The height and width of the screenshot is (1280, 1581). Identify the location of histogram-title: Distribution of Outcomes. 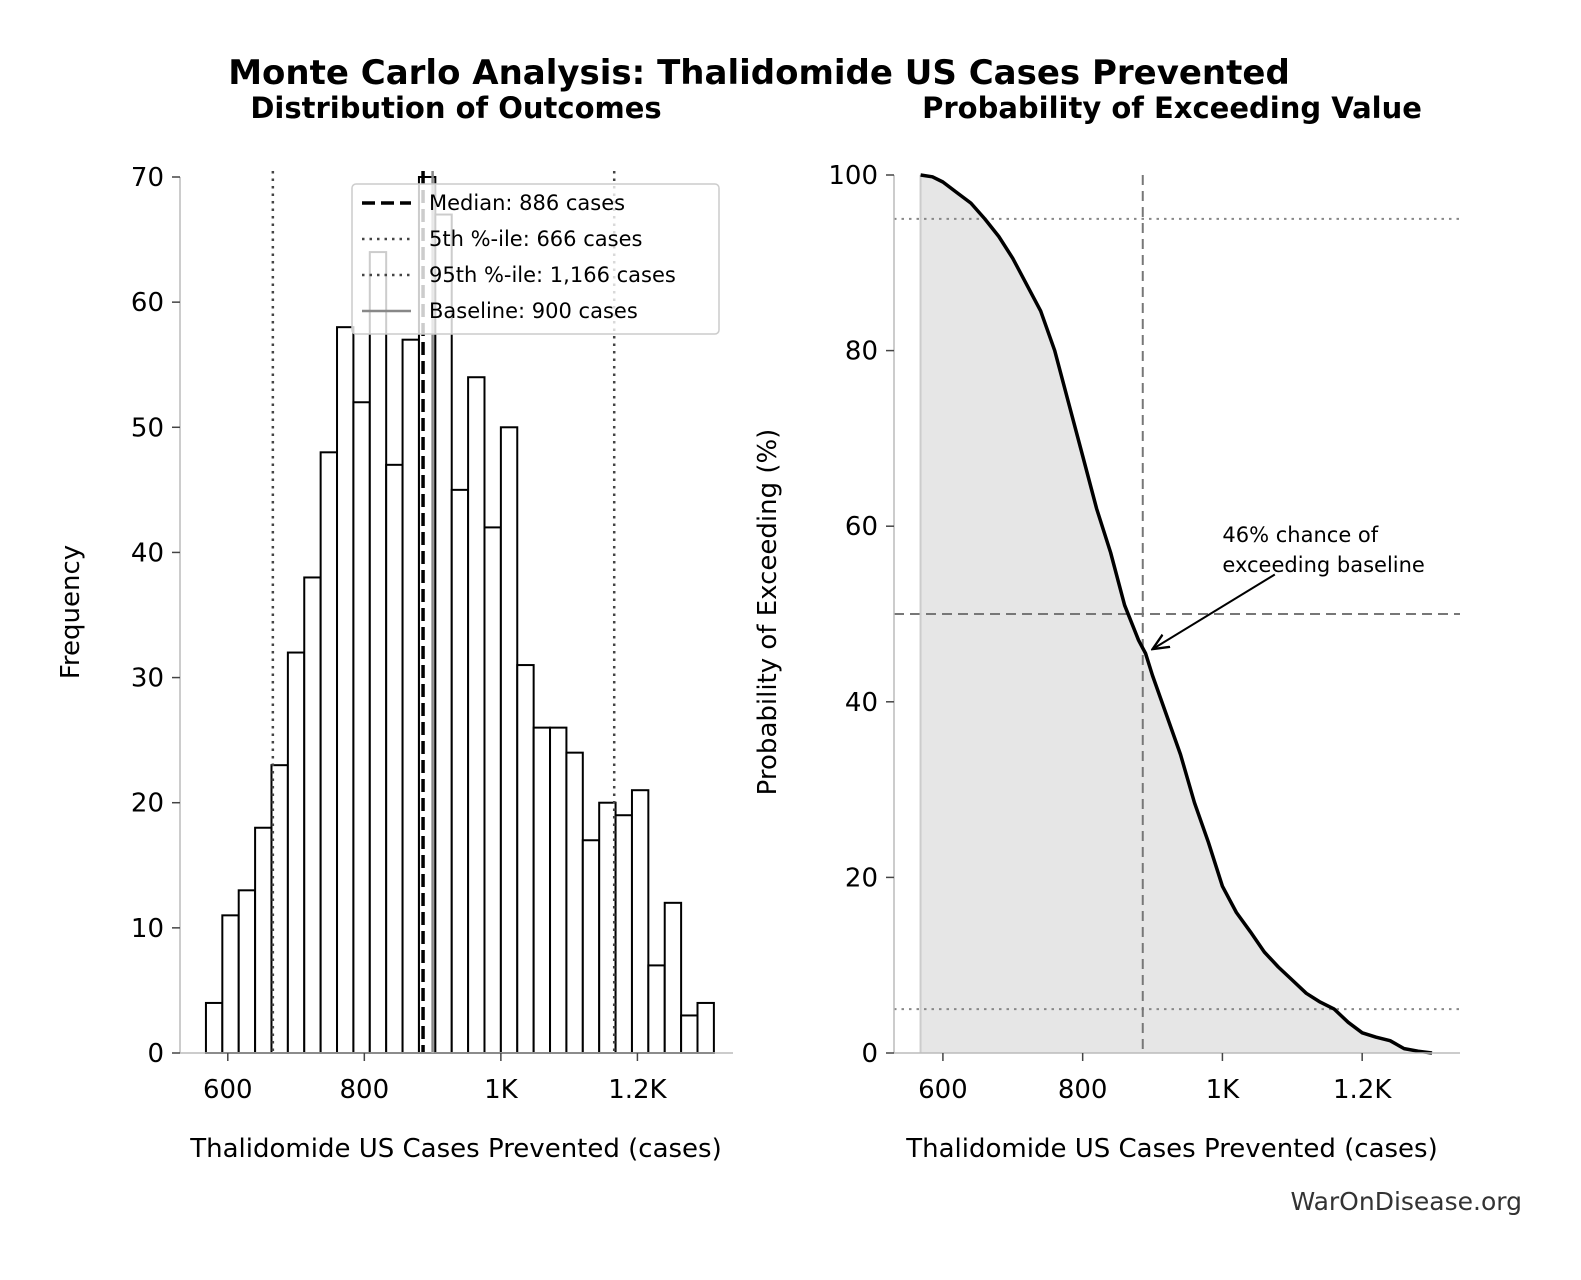
(455, 108).